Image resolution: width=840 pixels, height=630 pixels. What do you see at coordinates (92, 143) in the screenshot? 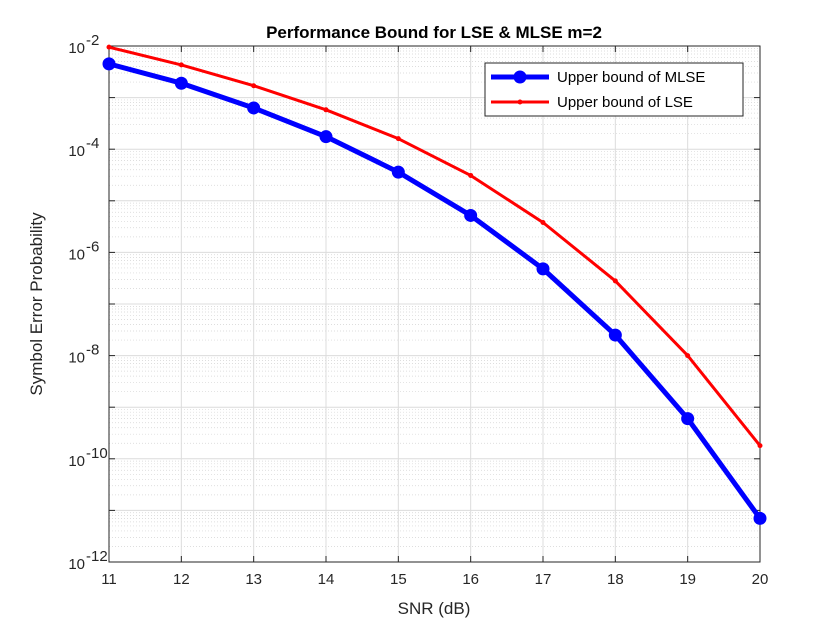
I see `y-tick-label-exponent: -4` at bounding box center [92, 143].